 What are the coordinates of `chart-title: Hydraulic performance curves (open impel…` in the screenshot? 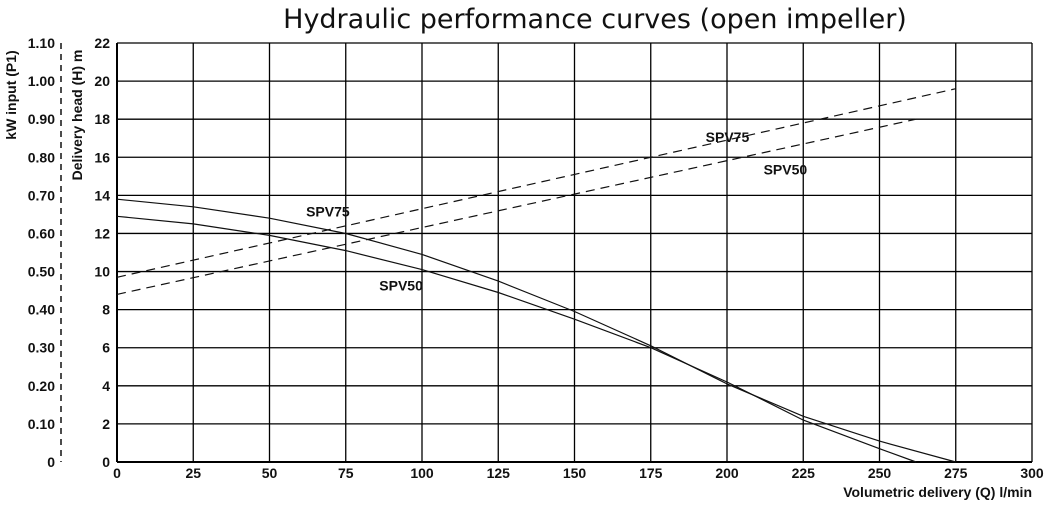 It's located at (595, 19).